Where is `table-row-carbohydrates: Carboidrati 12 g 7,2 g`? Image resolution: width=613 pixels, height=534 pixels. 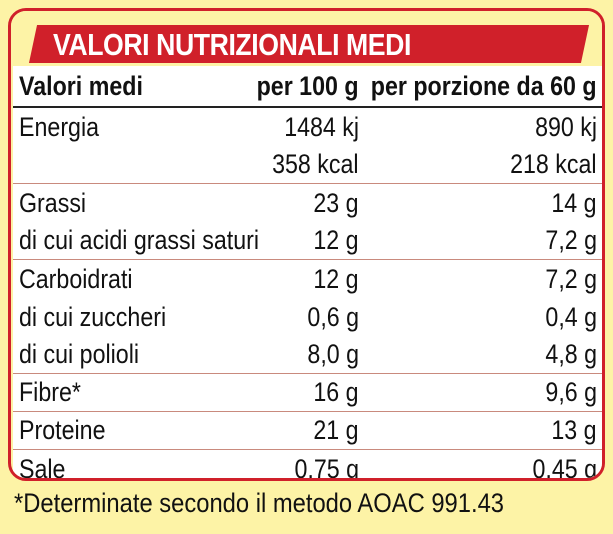 table-row-carbohydrates: Carboidrati 12 g 7,2 g is located at coordinates (307, 279).